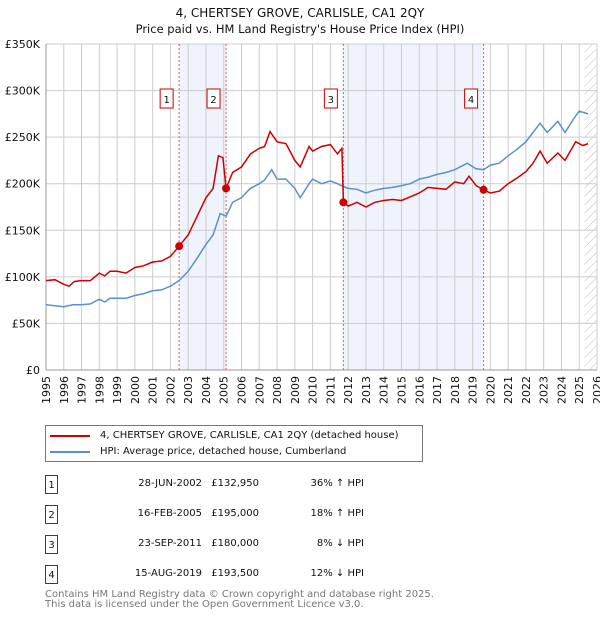 The width and height of the screenshot is (600, 620). What do you see at coordinates (313, 390) in the screenshot?
I see `x-tick-label: 2010` at bounding box center [313, 390].